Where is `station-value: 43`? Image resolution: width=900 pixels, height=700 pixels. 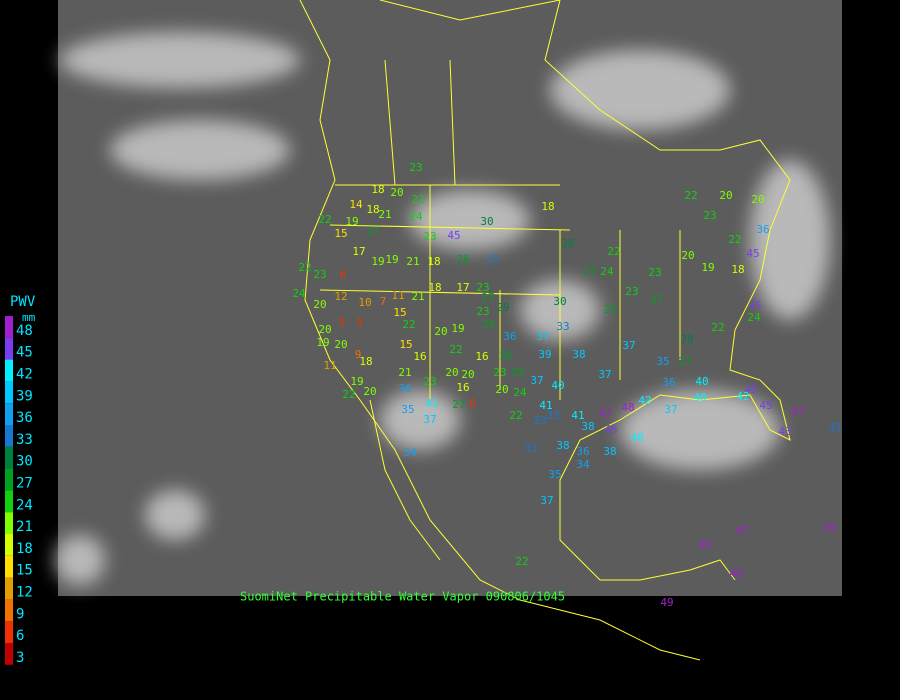 station-value: 43 is located at coordinates (784, 431).